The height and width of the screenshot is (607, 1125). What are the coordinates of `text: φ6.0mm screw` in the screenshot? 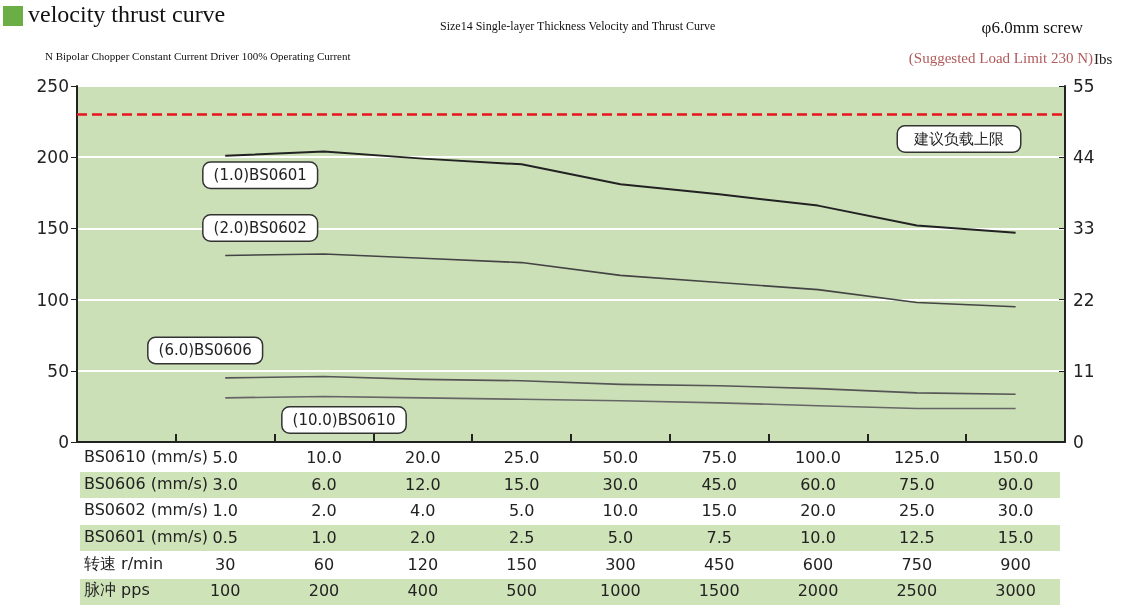 It's located at (1032, 27).